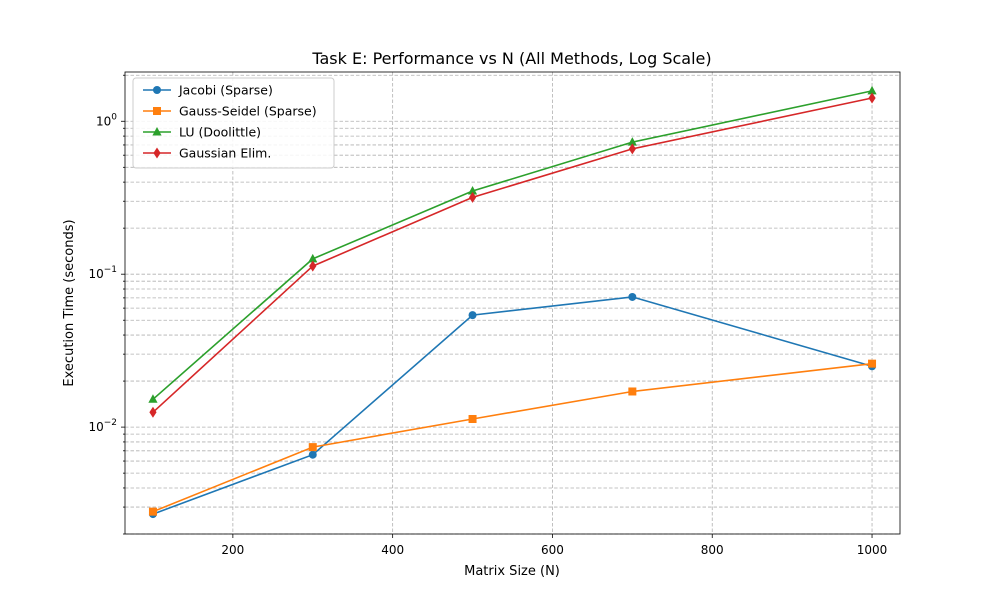 Image resolution: width=1000 pixels, height=604 pixels. I want to click on legend-box, so click(233, 123).